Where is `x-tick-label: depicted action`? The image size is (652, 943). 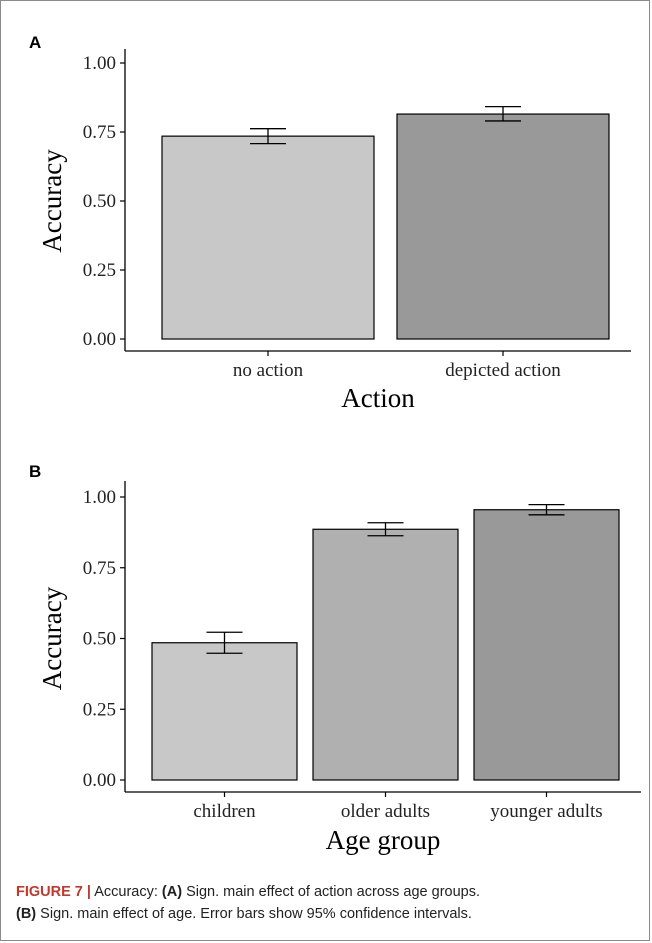 x-tick-label: depicted action is located at coordinates (503, 370).